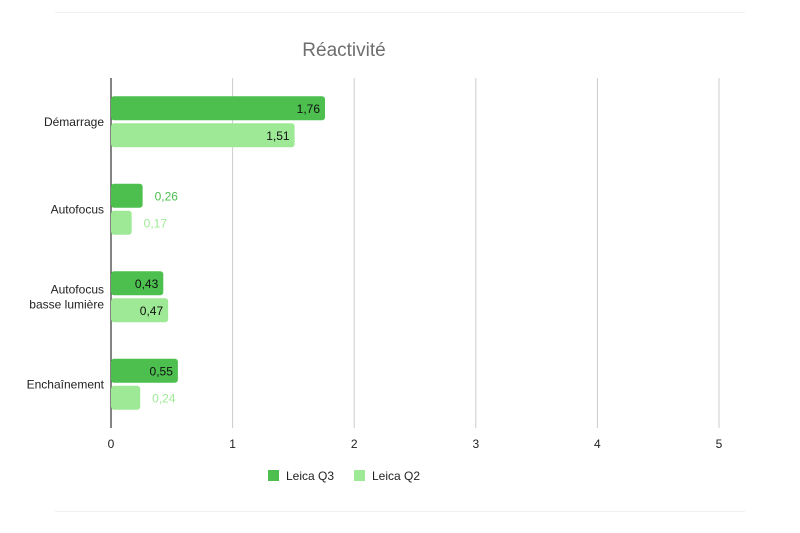 The image size is (800, 533). Describe the element at coordinates (309, 109) in the screenshot. I see `data-label: 1,76` at that location.